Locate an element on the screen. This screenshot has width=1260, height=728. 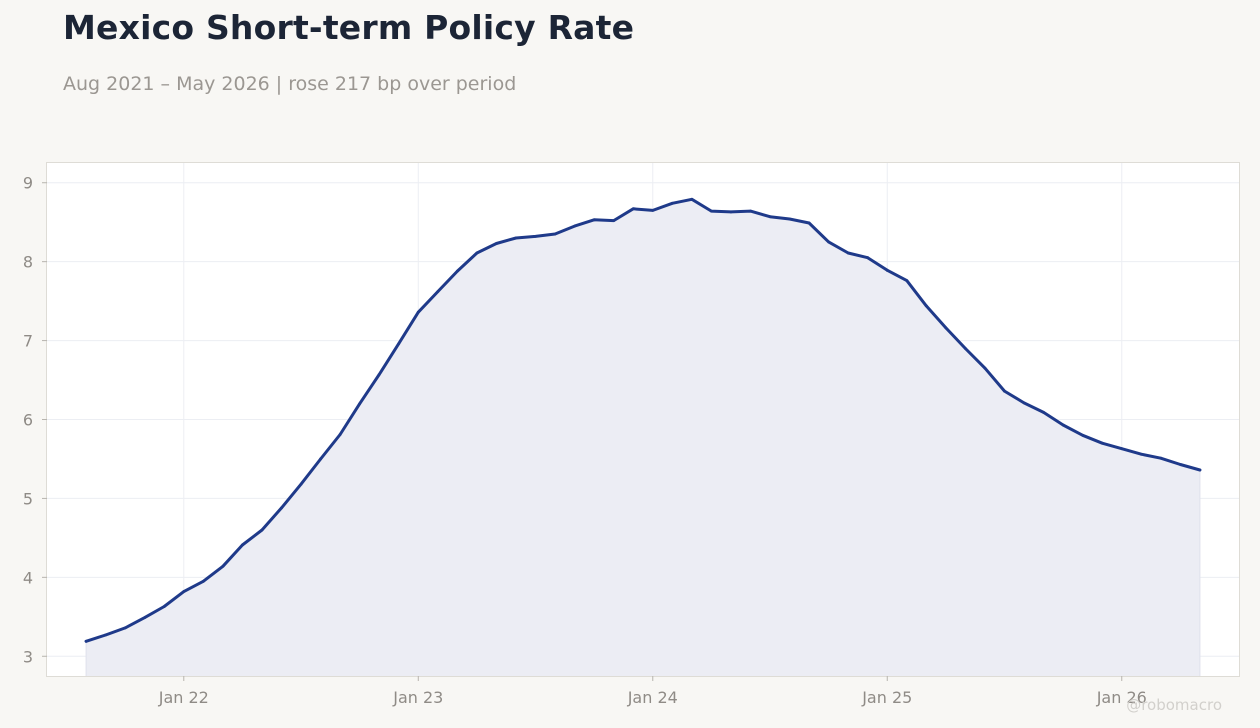
y-tick-label: 3 is located at coordinates (28, 656).